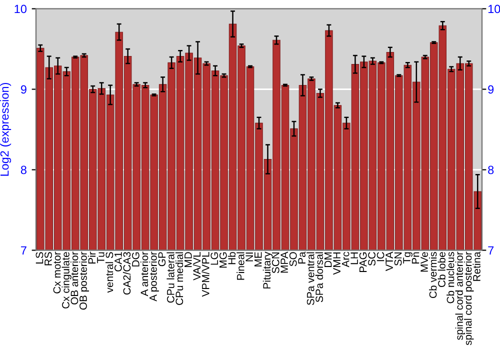 This screenshot has width=500, height=350. Describe the element at coordinates (433, 275) in the screenshot. I see `x-tick-label: Cb vermis` at that location.